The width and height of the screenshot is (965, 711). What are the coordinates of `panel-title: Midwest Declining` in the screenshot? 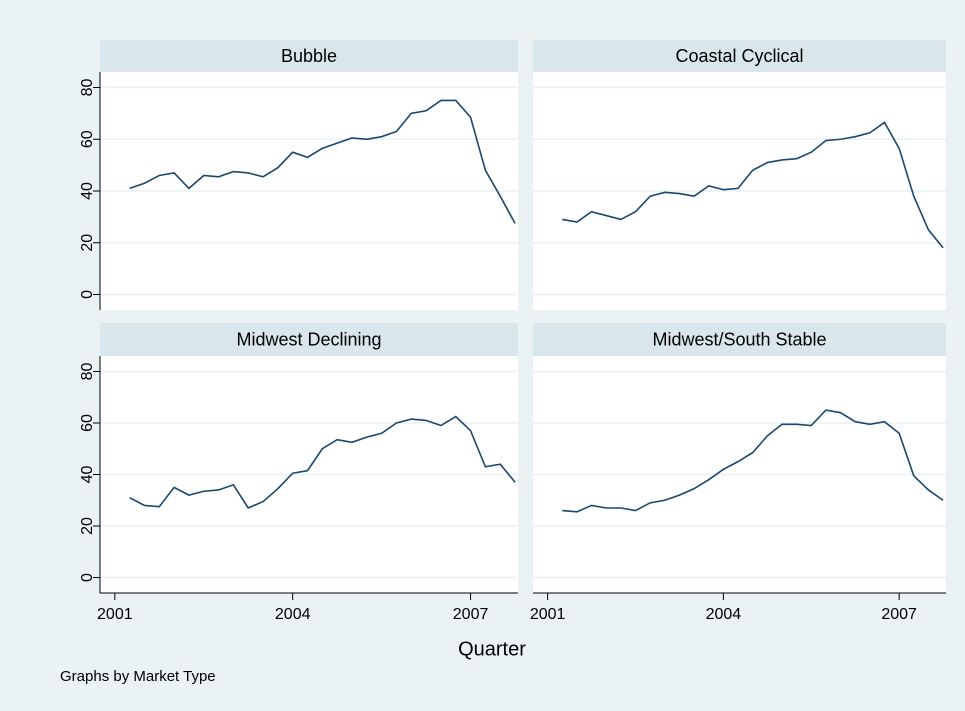 It's located at (308, 339).